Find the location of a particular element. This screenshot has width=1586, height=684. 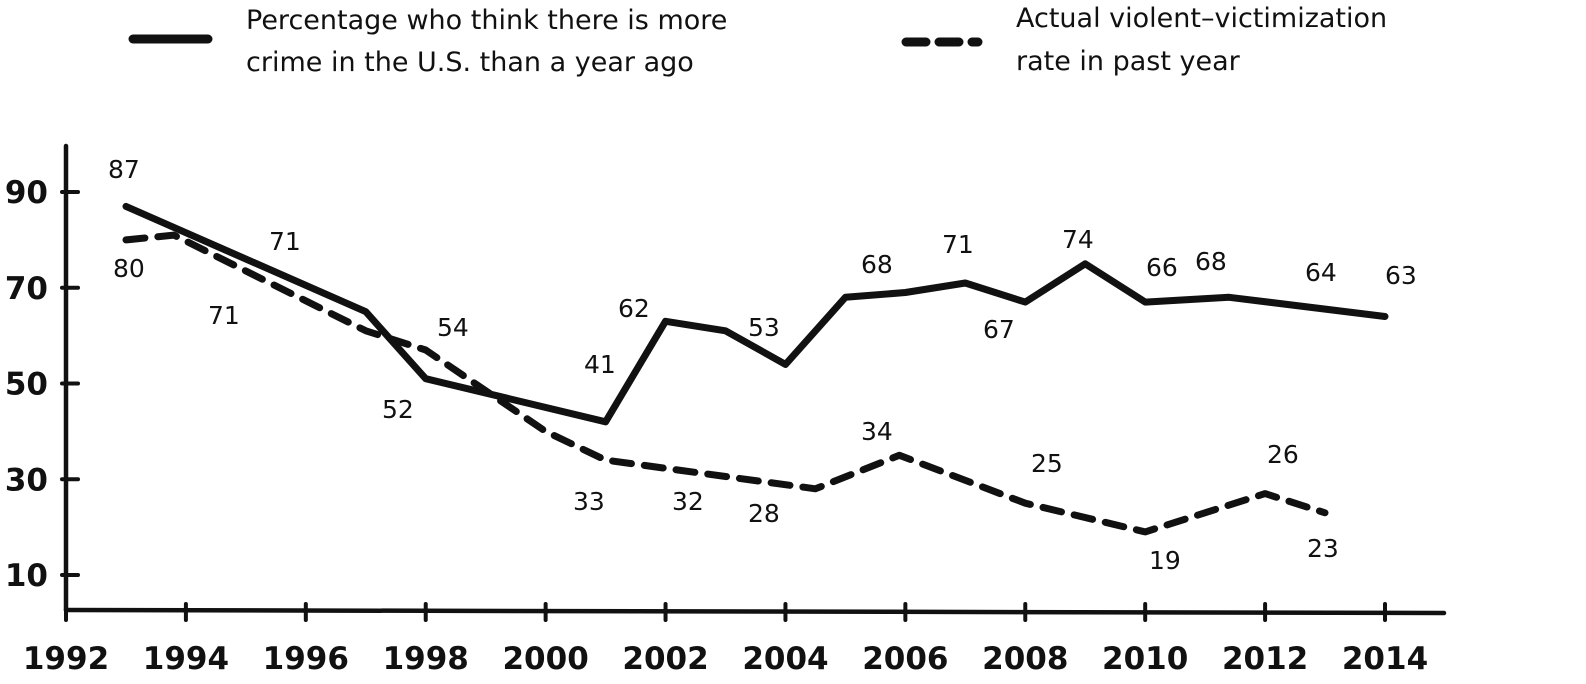

data-label: 63 is located at coordinates (1401, 275).